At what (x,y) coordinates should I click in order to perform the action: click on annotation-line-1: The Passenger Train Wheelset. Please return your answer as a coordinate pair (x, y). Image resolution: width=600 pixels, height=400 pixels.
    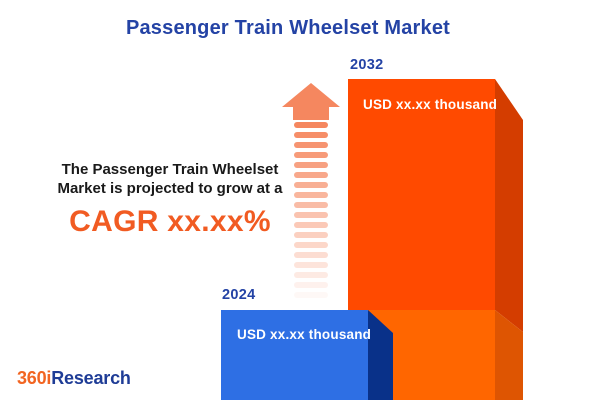
    Looking at the image, I should click on (170, 169).